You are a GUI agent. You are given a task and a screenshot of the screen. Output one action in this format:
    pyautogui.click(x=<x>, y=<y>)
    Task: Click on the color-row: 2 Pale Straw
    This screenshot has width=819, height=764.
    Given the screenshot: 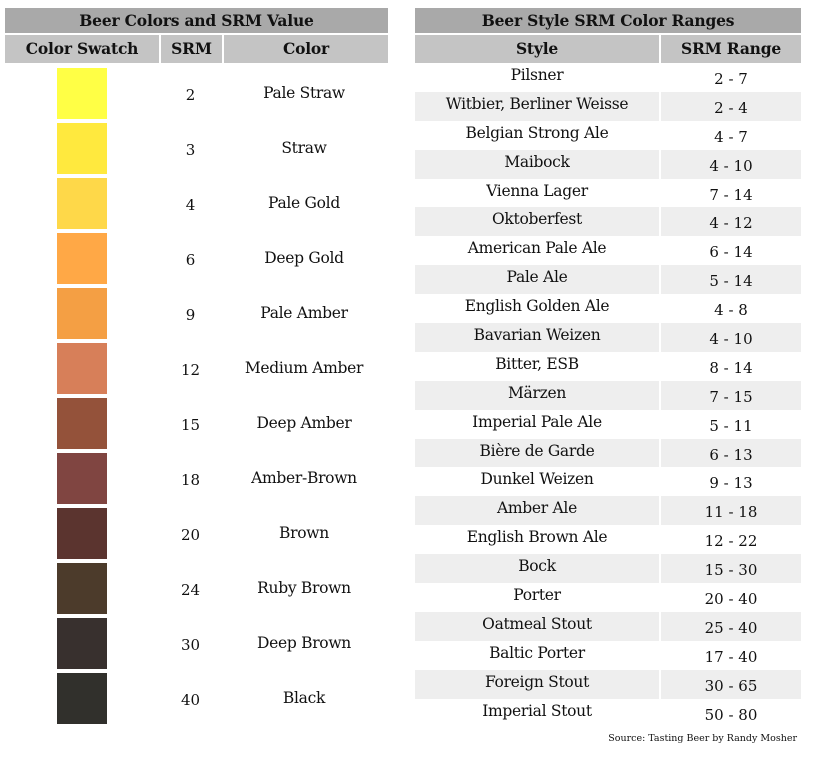 What is the action you would take?
    pyautogui.click(x=196, y=93)
    